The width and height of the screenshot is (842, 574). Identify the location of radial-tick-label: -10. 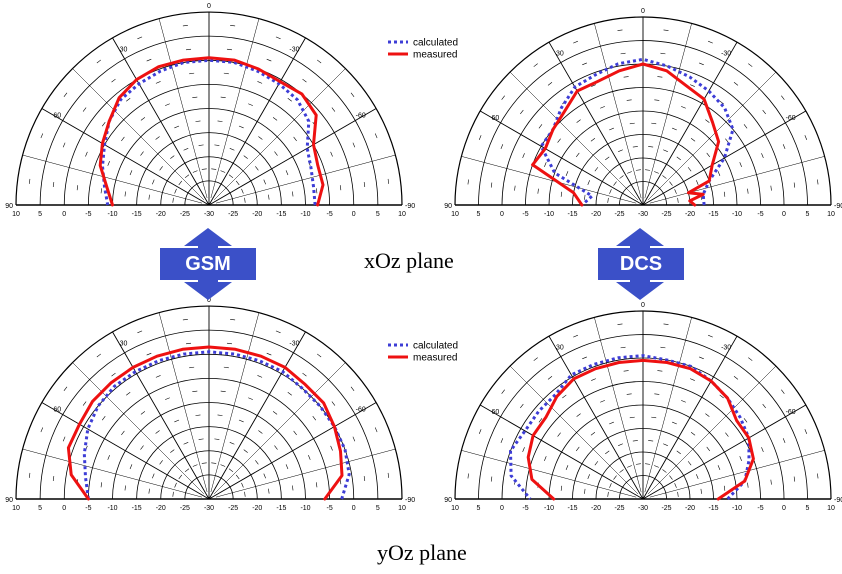
(112, 508).